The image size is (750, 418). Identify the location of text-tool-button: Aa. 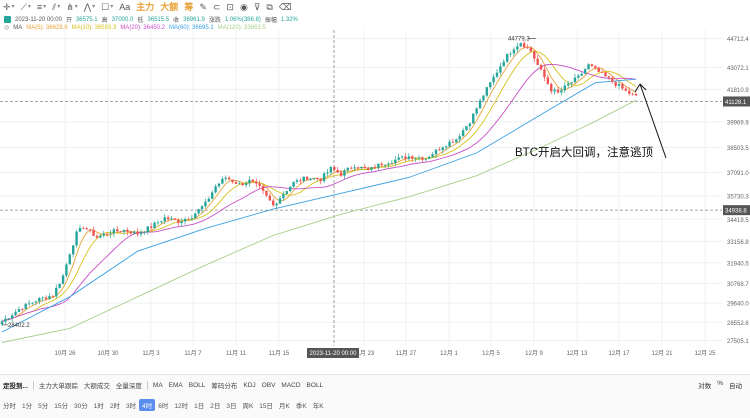
(124, 7).